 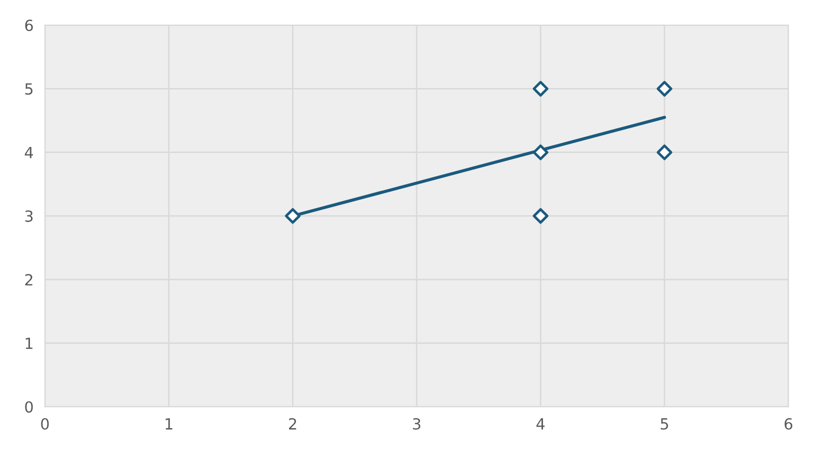 I want to click on x-tick-label: 6, so click(x=788, y=424).